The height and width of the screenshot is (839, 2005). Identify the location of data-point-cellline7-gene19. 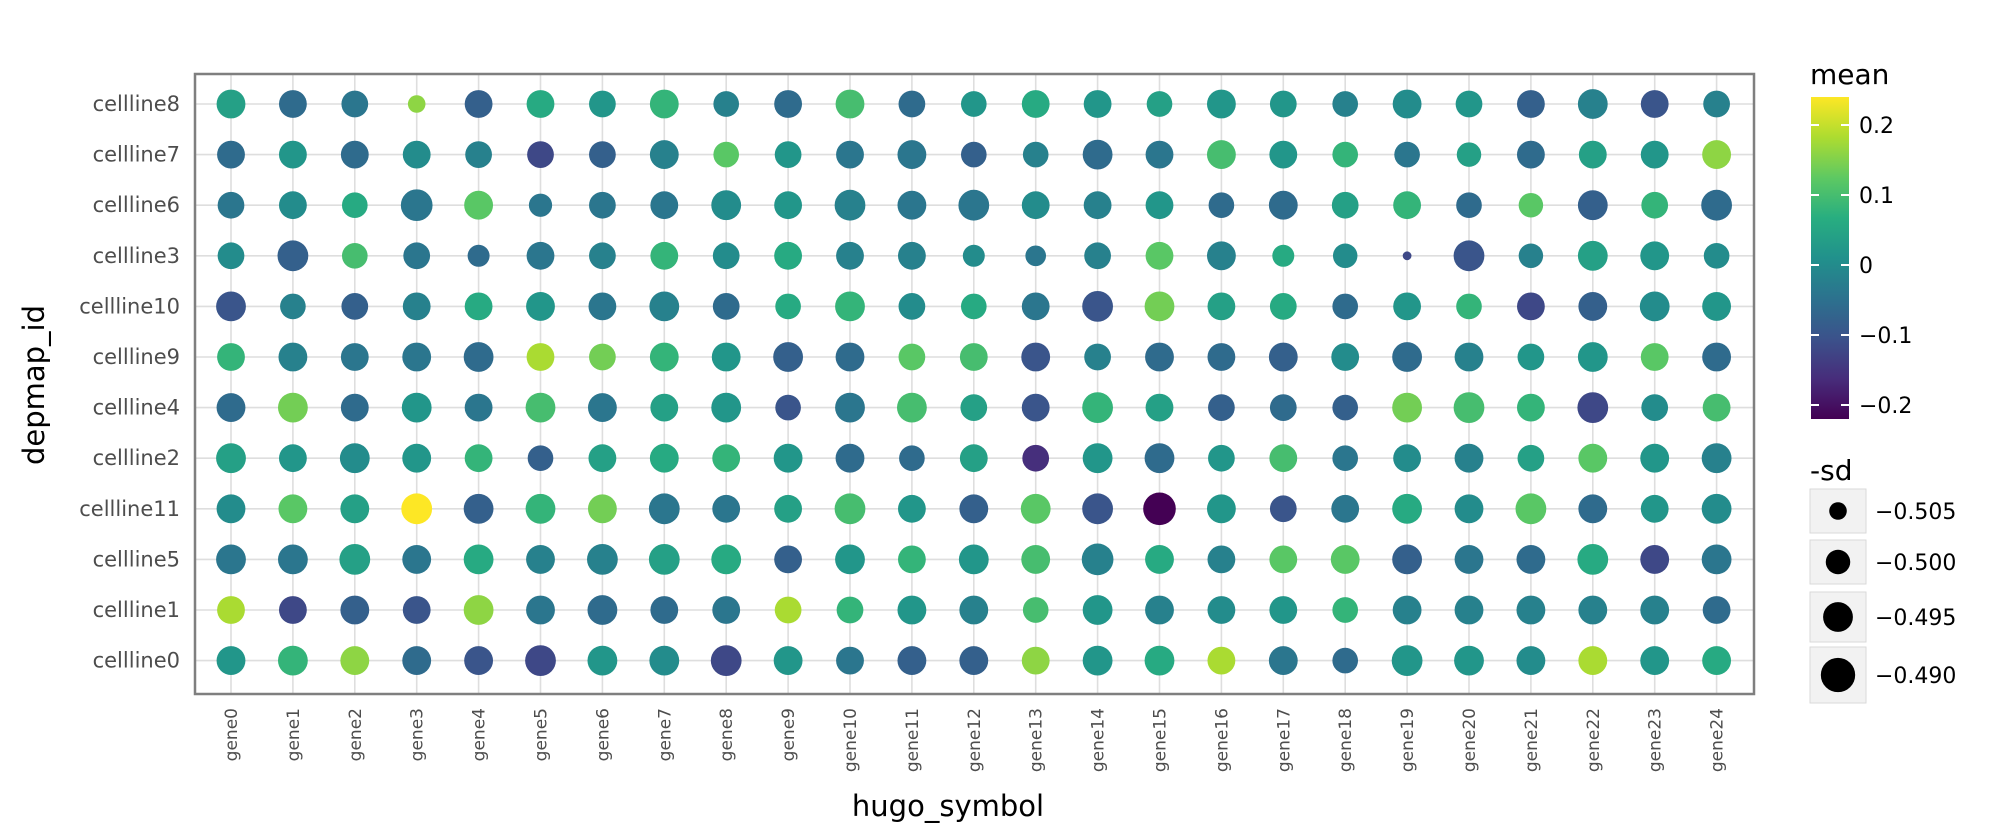
(1407, 154).